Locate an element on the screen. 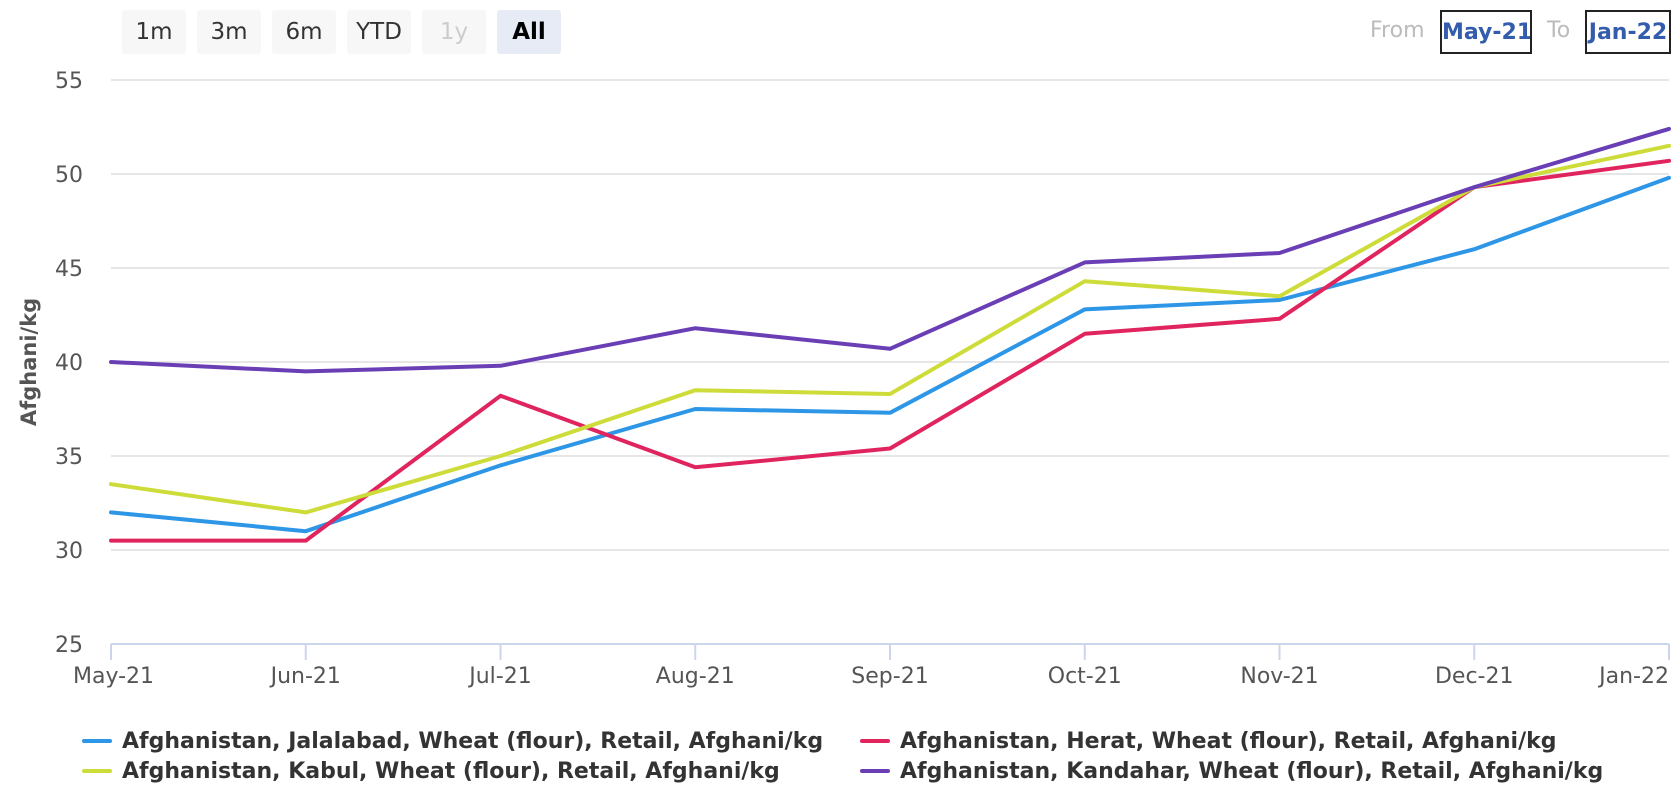 The width and height of the screenshot is (1680, 800). y-tick-label: 35 is located at coordinates (69, 457).